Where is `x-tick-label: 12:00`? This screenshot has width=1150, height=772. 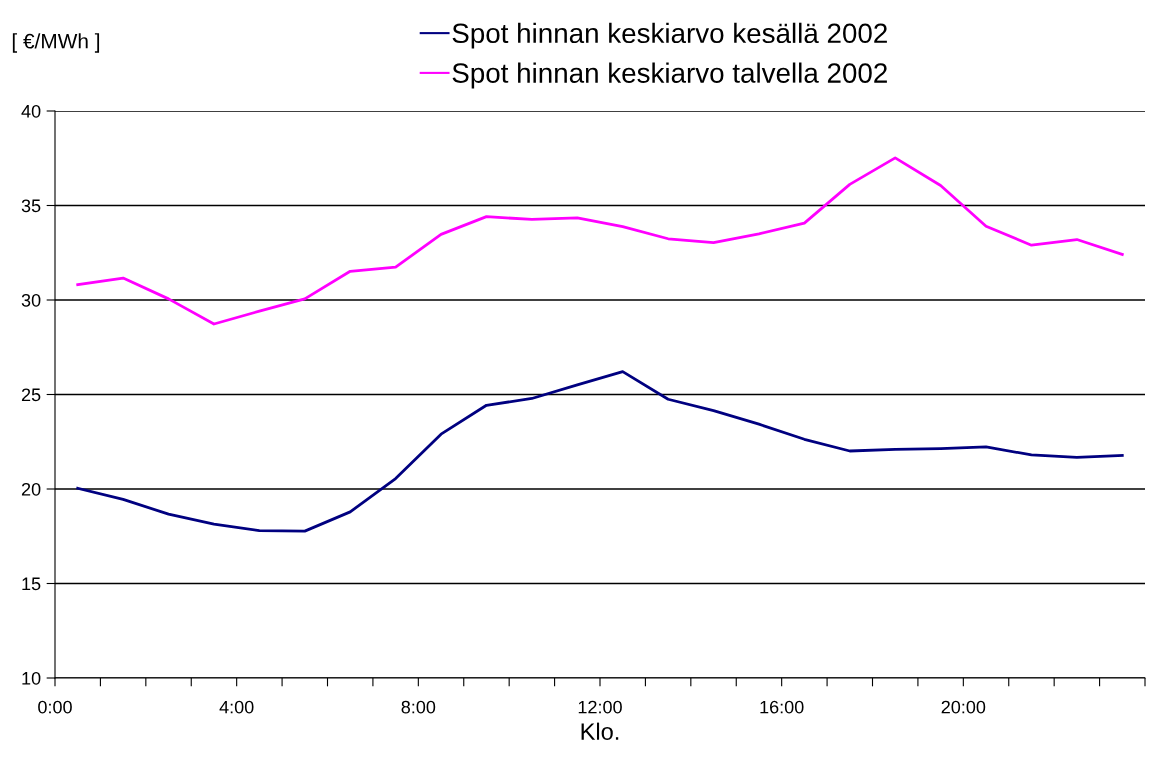 x-tick-label: 12:00 is located at coordinates (600, 707).